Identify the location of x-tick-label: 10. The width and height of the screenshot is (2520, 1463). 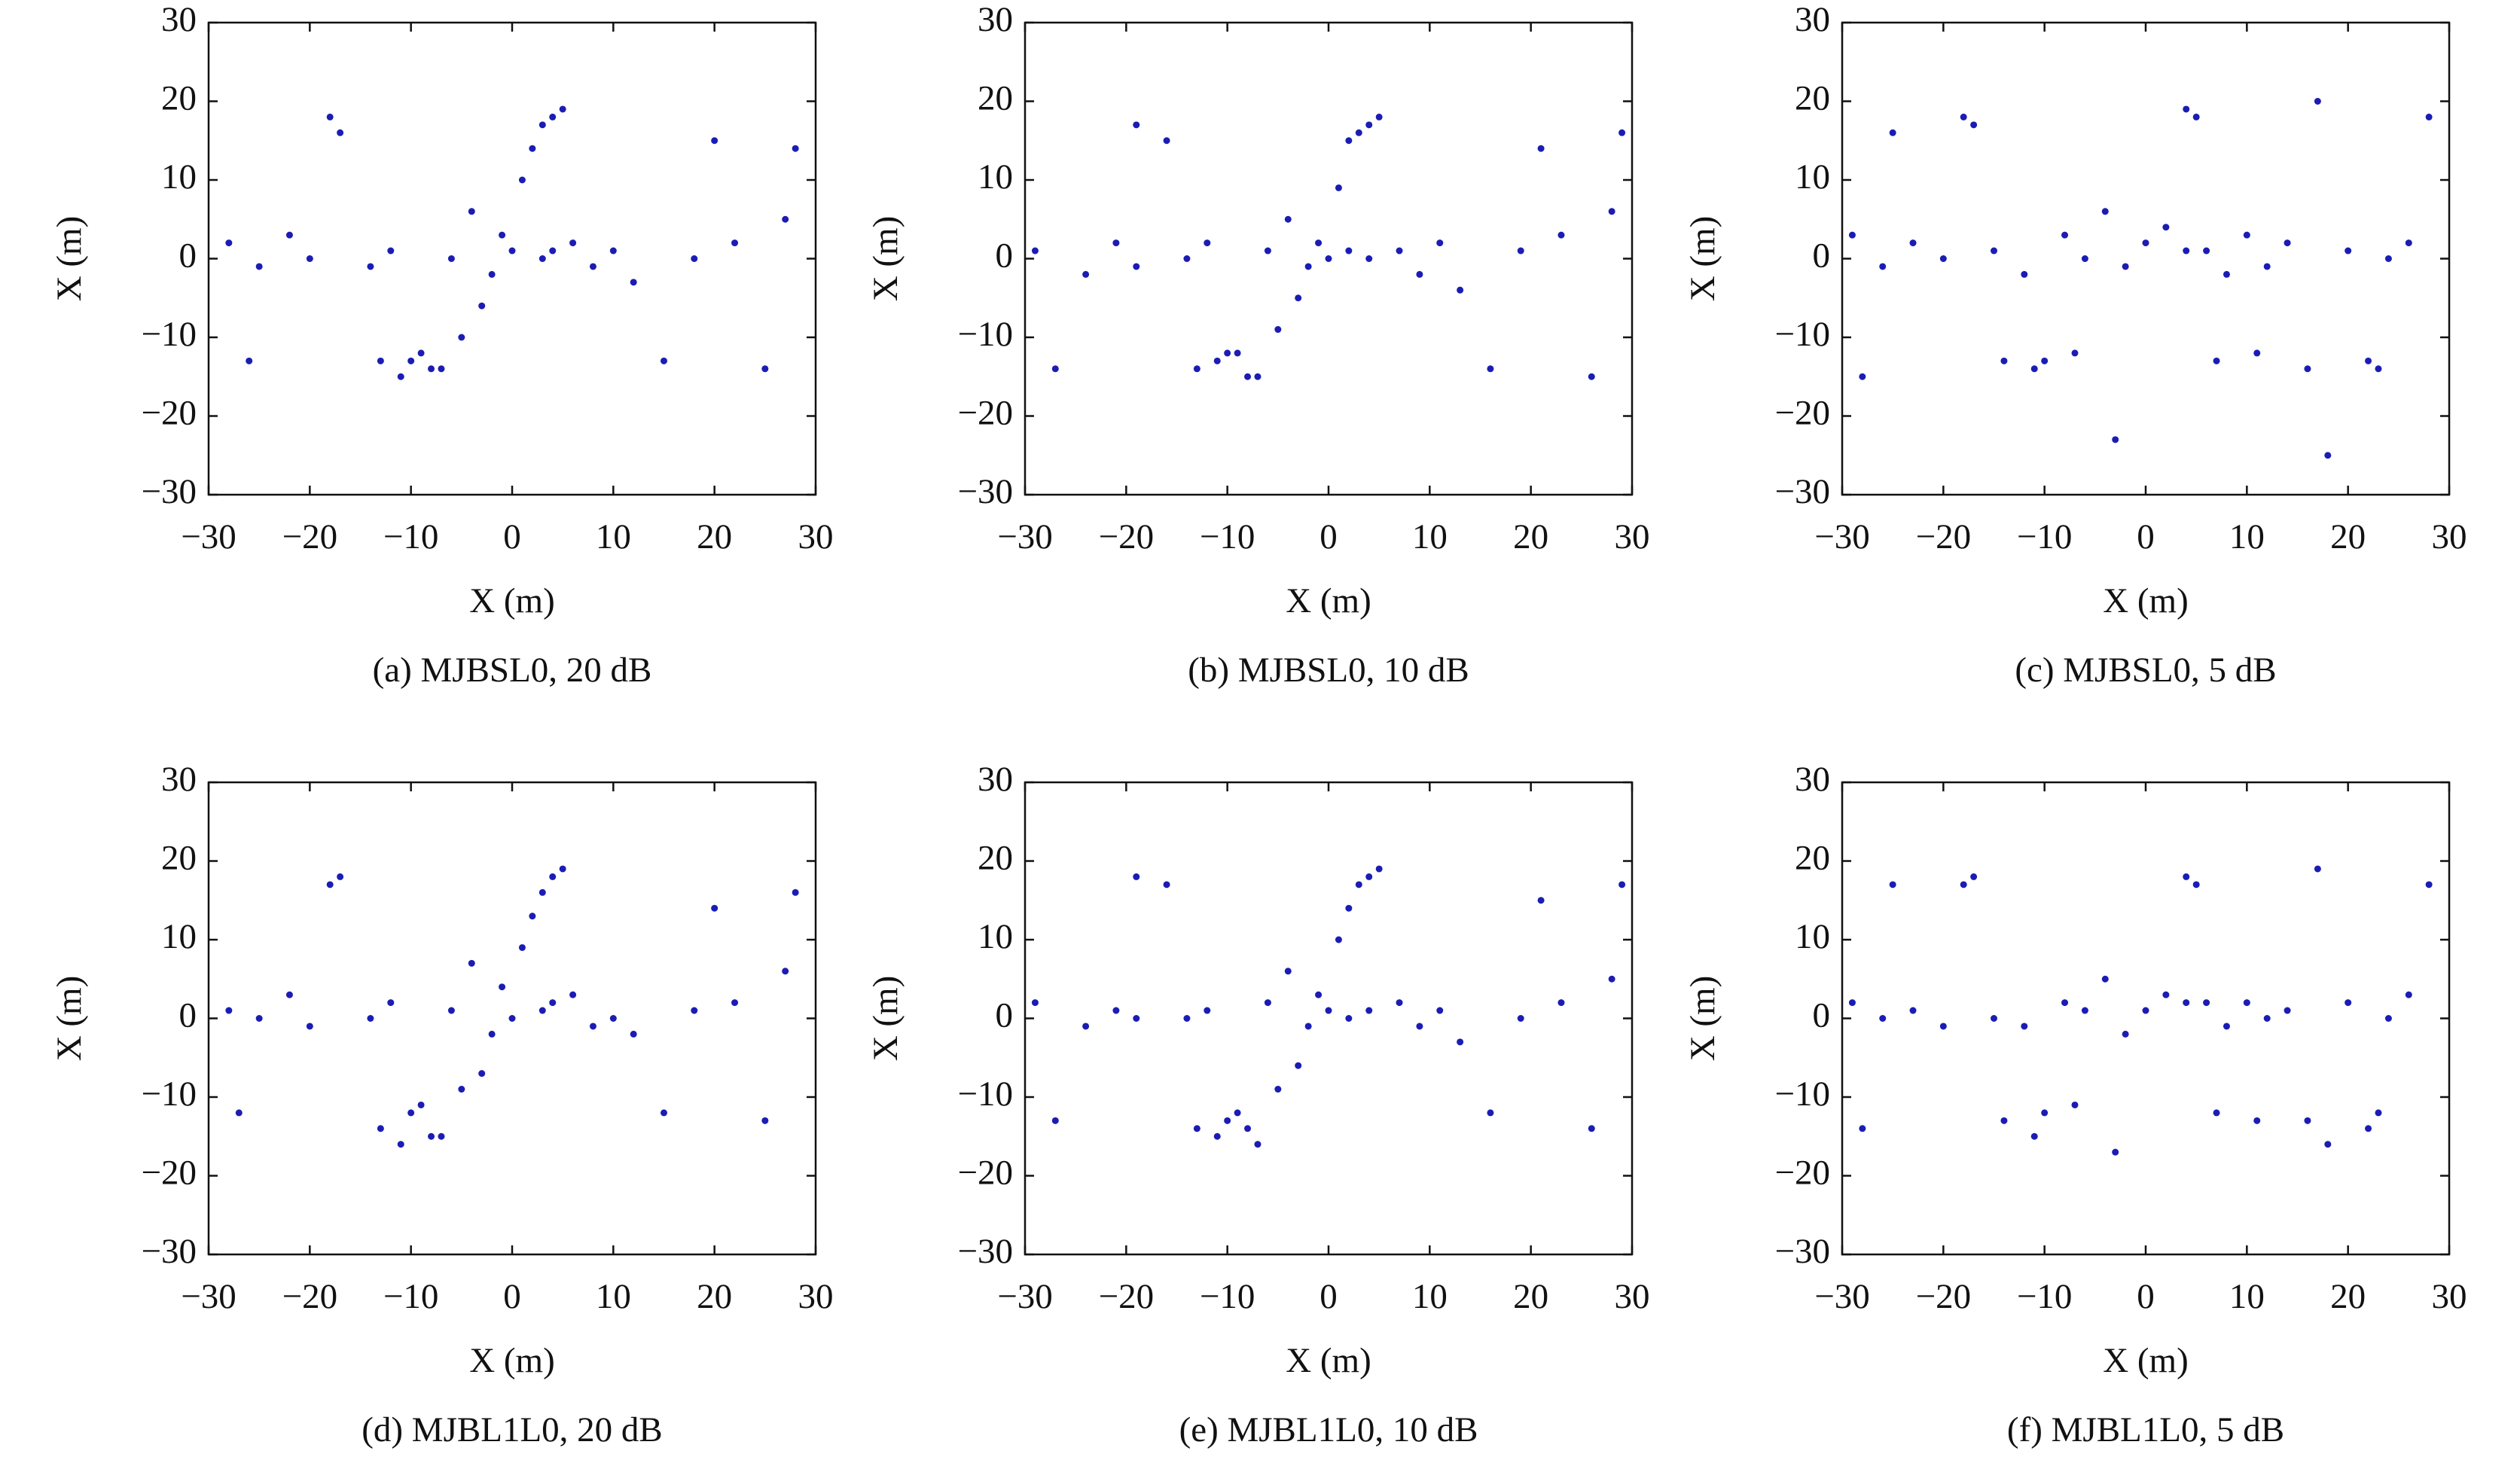
(613, 1296).